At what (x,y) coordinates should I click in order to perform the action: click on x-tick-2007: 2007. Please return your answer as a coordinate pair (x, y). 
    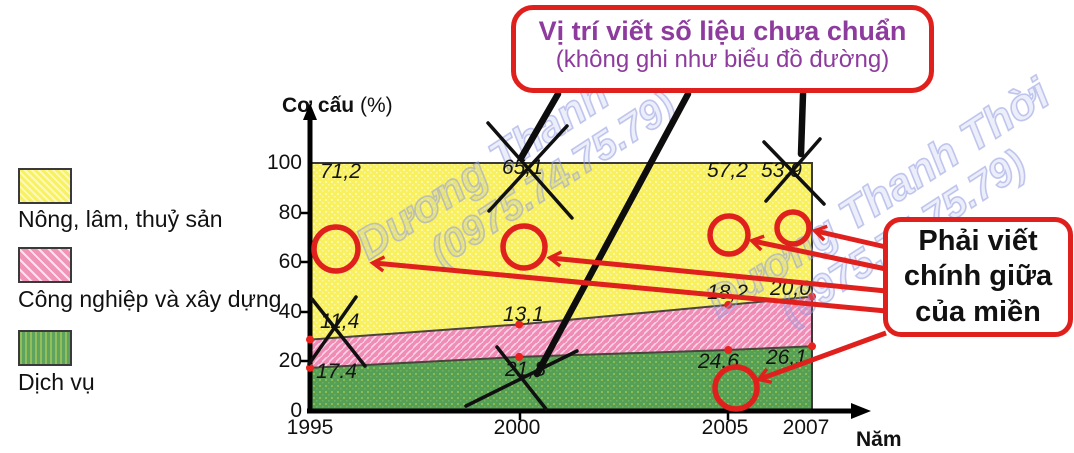
    Looking at the image, I should click on (806, 427).